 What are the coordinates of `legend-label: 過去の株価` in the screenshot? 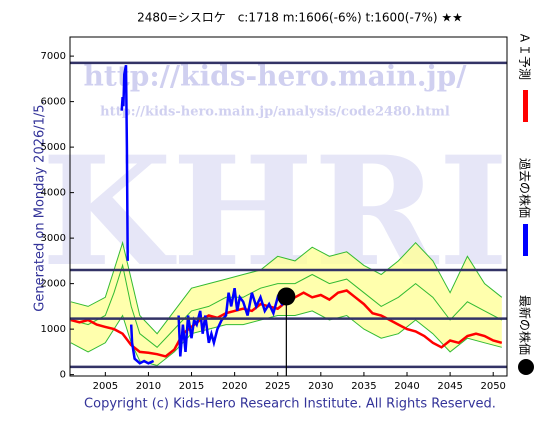 It's located at (525, 188).